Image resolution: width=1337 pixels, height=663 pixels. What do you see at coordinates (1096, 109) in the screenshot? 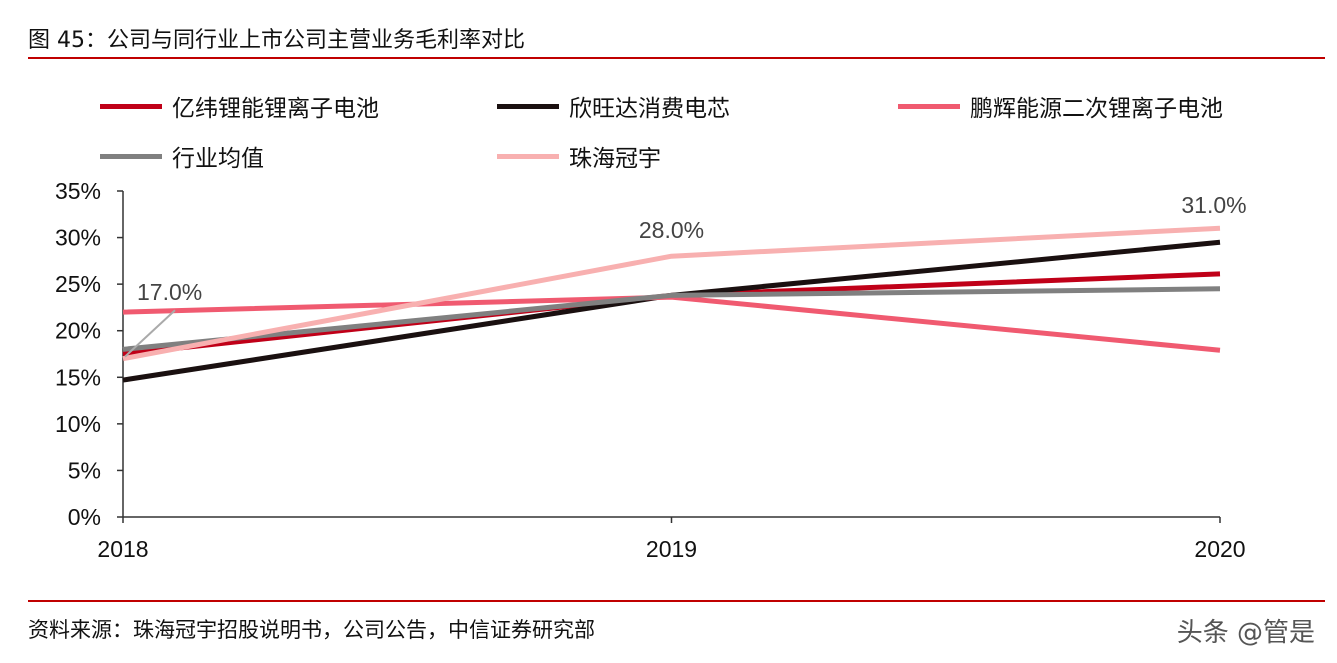
I see `legend-label: 鹏辉能源二次锂离子电池` at bounding box center [1096, 109].